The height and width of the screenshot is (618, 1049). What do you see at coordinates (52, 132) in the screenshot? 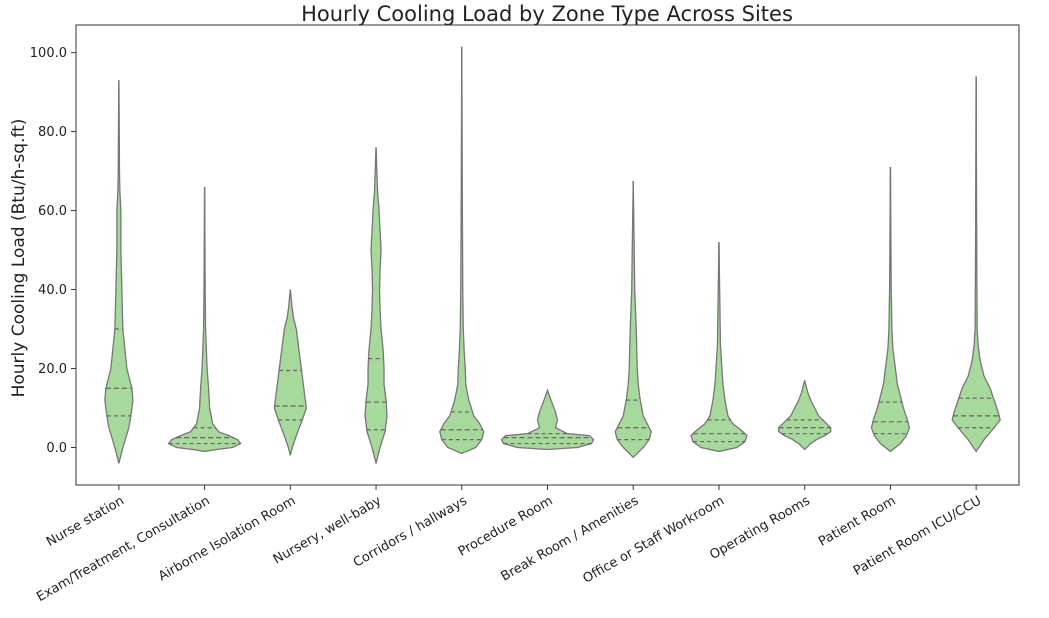
I see `y-tick-label: 80.0` at bounding box center [52, 132].